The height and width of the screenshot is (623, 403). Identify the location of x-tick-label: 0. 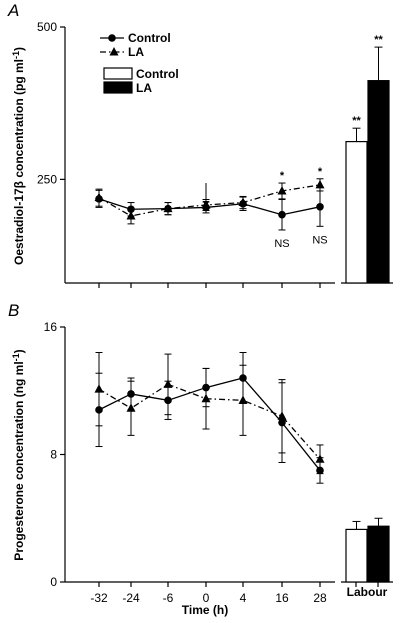
(206, 598).